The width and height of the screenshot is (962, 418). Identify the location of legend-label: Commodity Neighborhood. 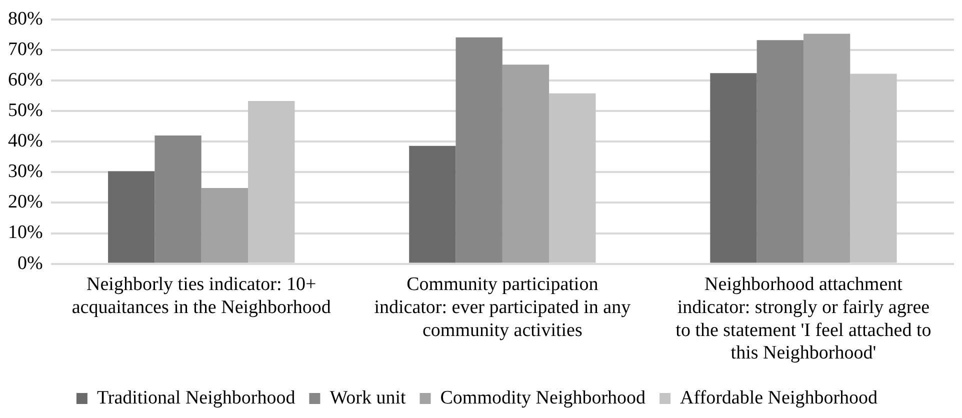
(543, 397).